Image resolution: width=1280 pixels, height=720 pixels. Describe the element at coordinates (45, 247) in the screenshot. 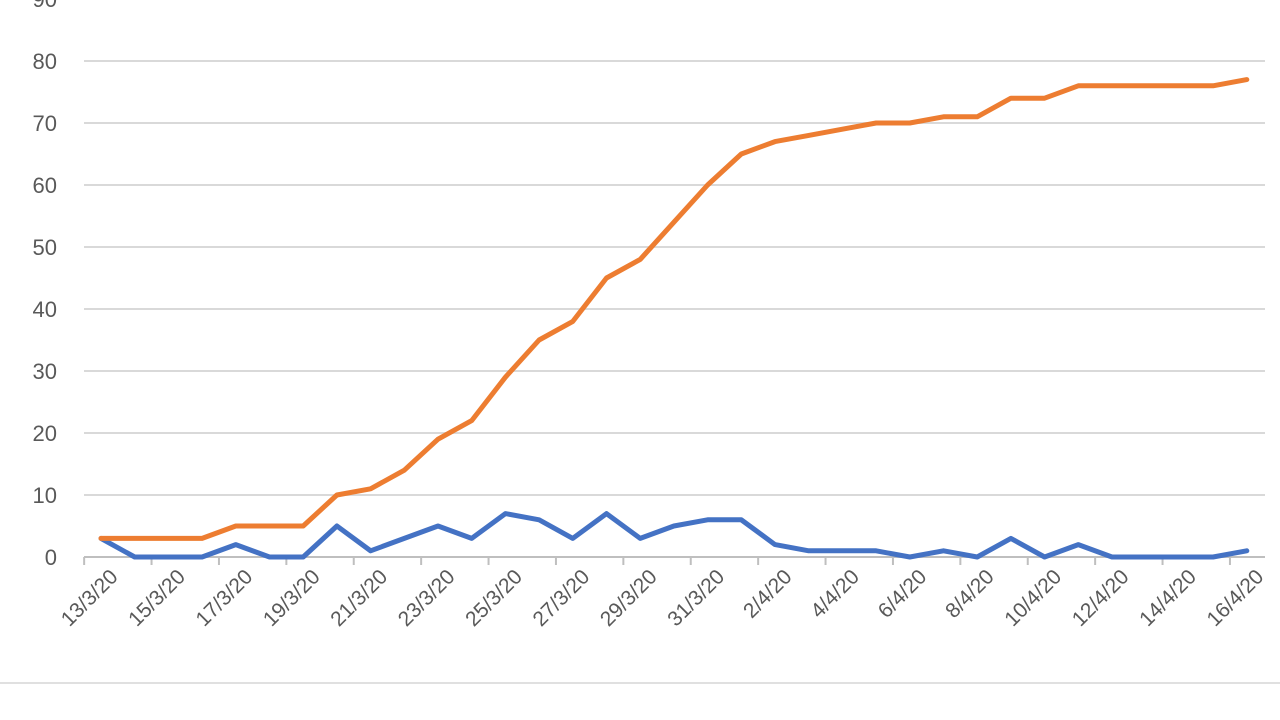

I see `y-tick-label: 50` at that location.